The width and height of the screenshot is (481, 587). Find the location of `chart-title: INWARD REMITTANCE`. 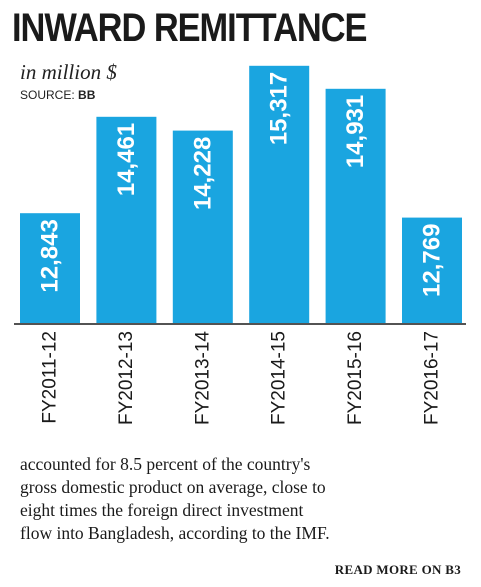

chart-title: INWARD REMITTANCE is located at coordinates (190, 28).